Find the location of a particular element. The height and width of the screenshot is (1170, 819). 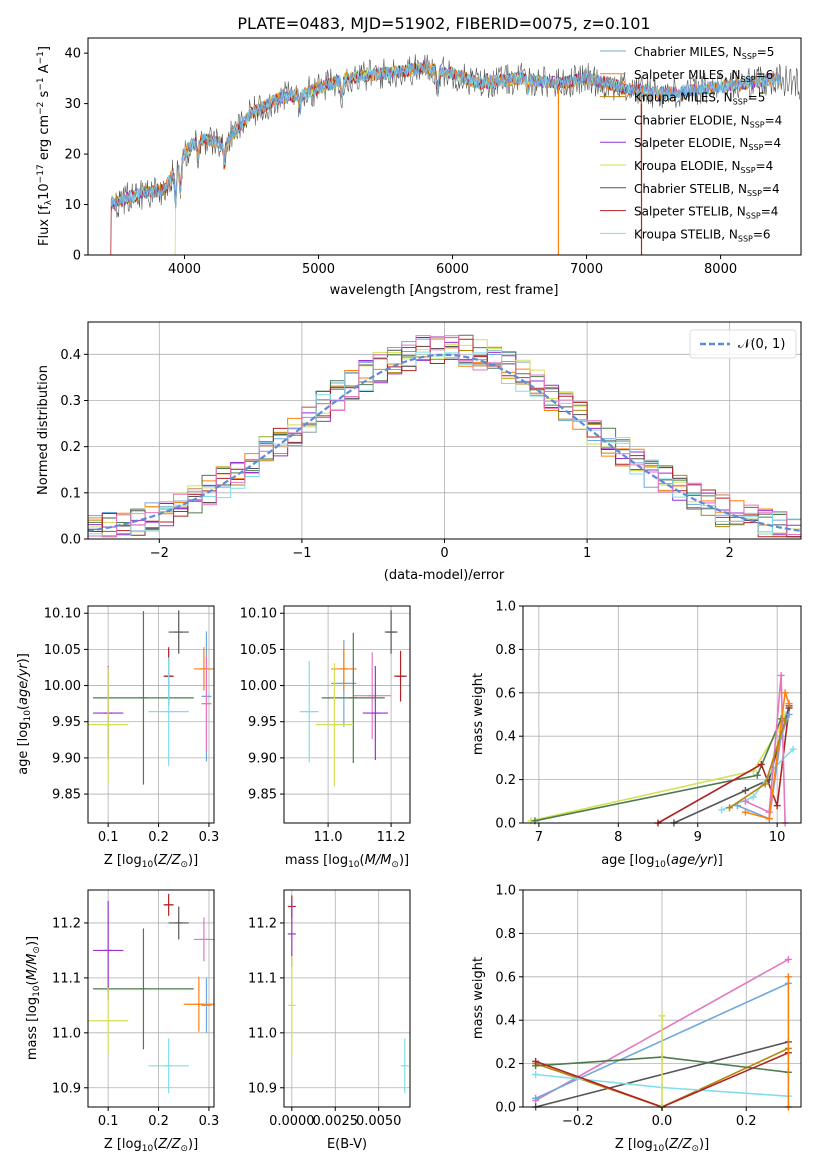

legend-label-kroupa_elodie: Kroupa ELODIE, NSSP=4 is located at coordinates (703, 167).